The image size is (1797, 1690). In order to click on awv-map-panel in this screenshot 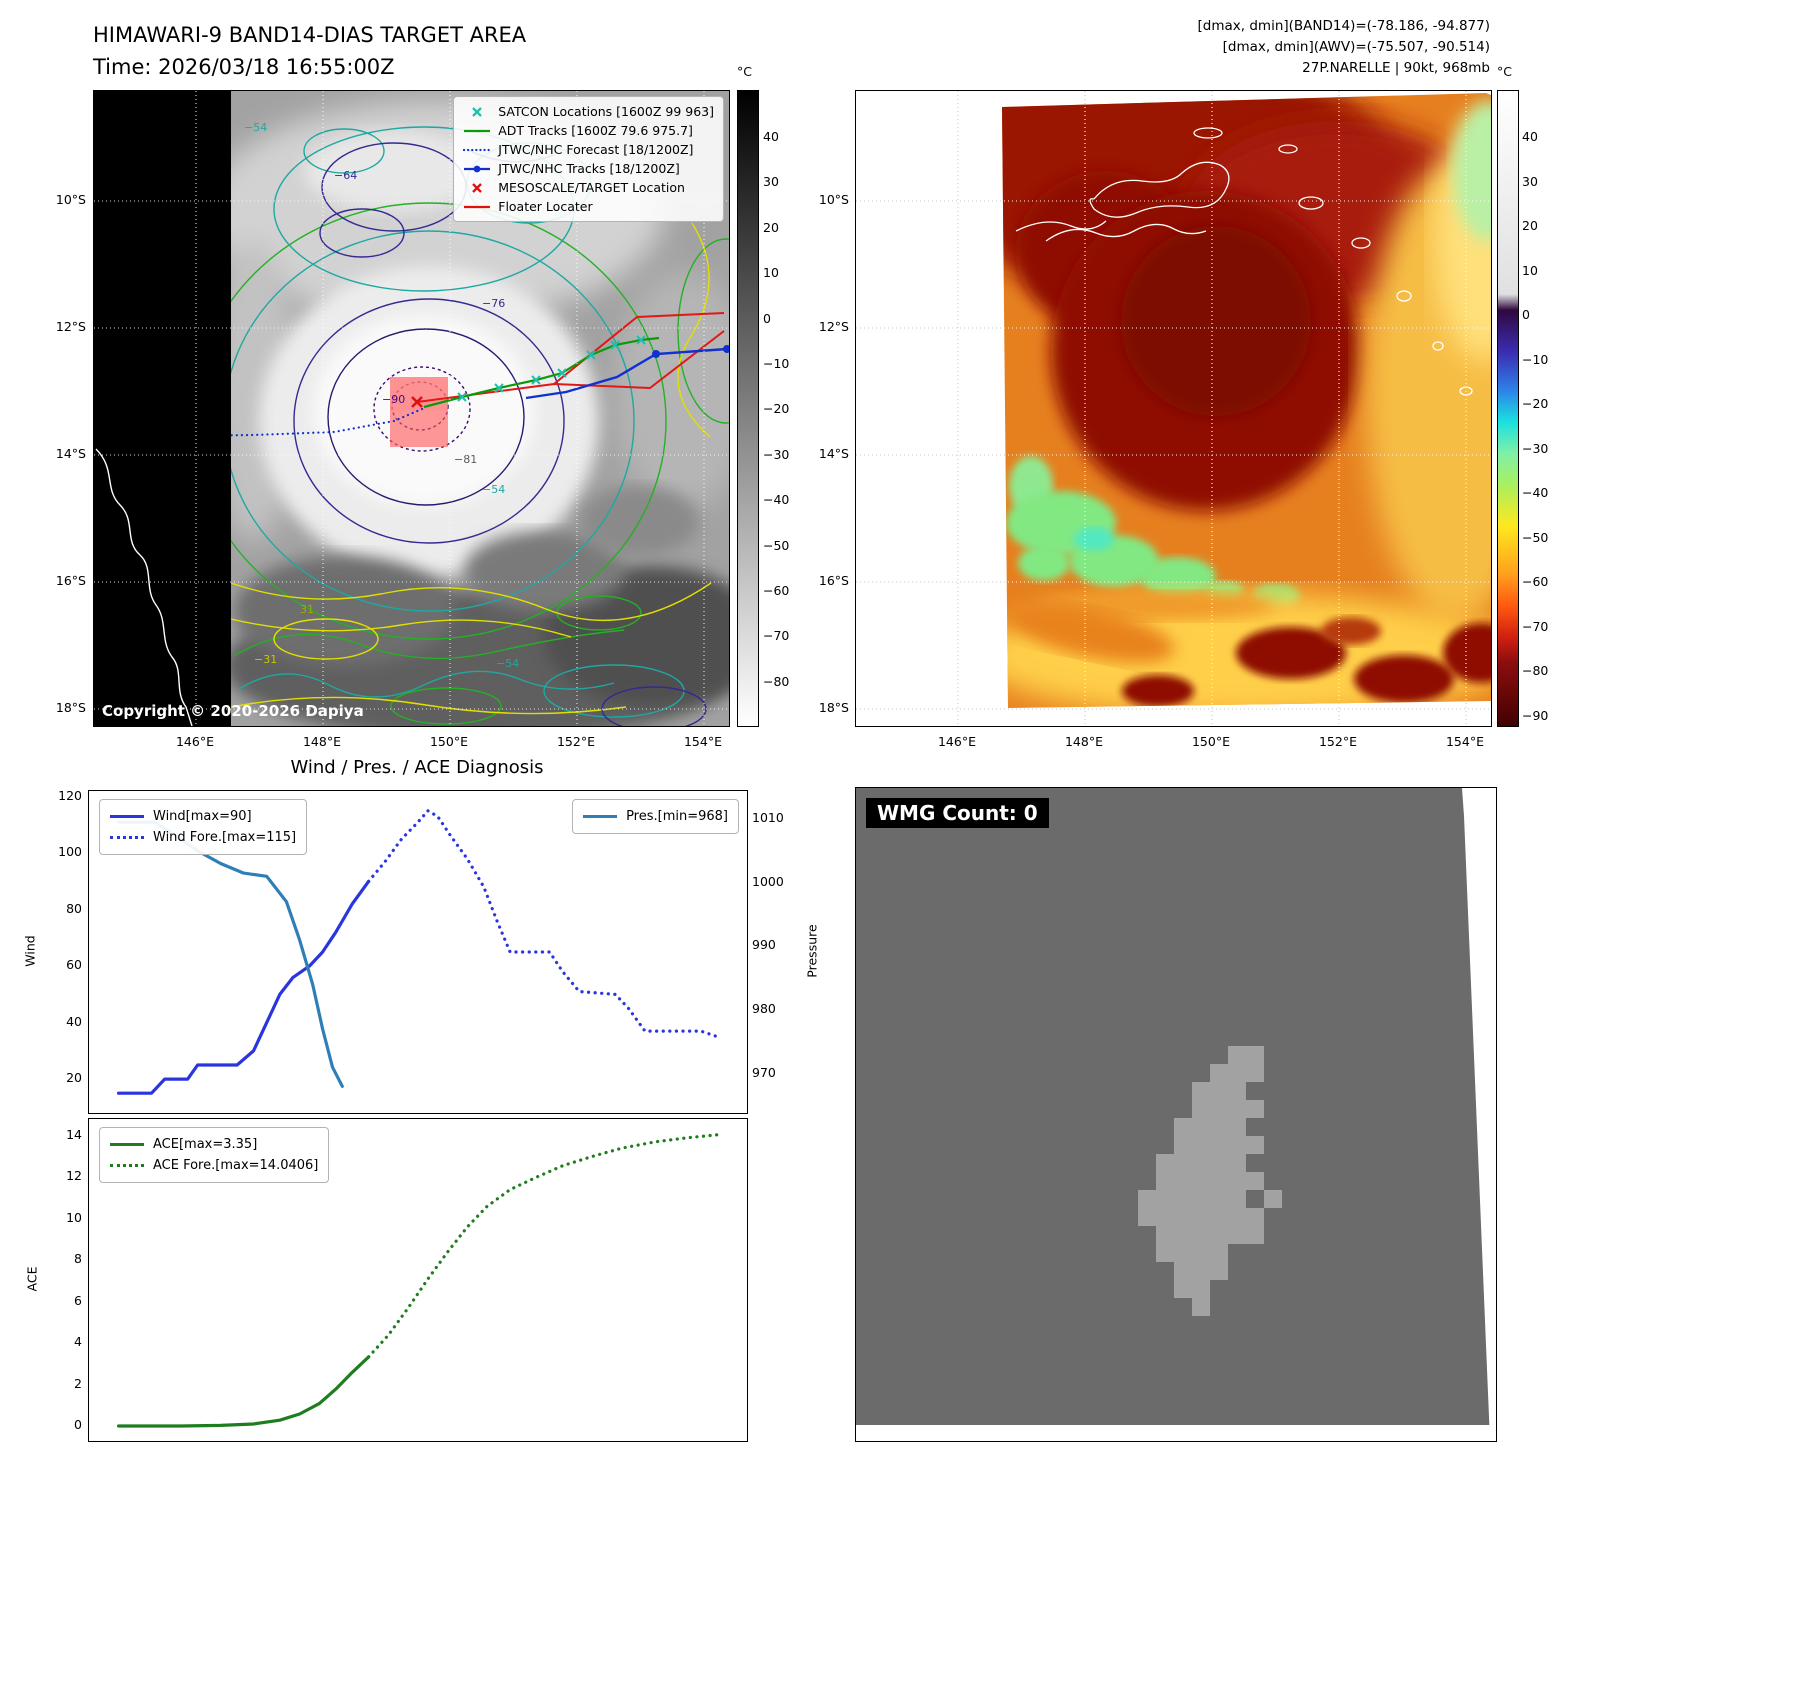, I will do `click(1173, 408)`.